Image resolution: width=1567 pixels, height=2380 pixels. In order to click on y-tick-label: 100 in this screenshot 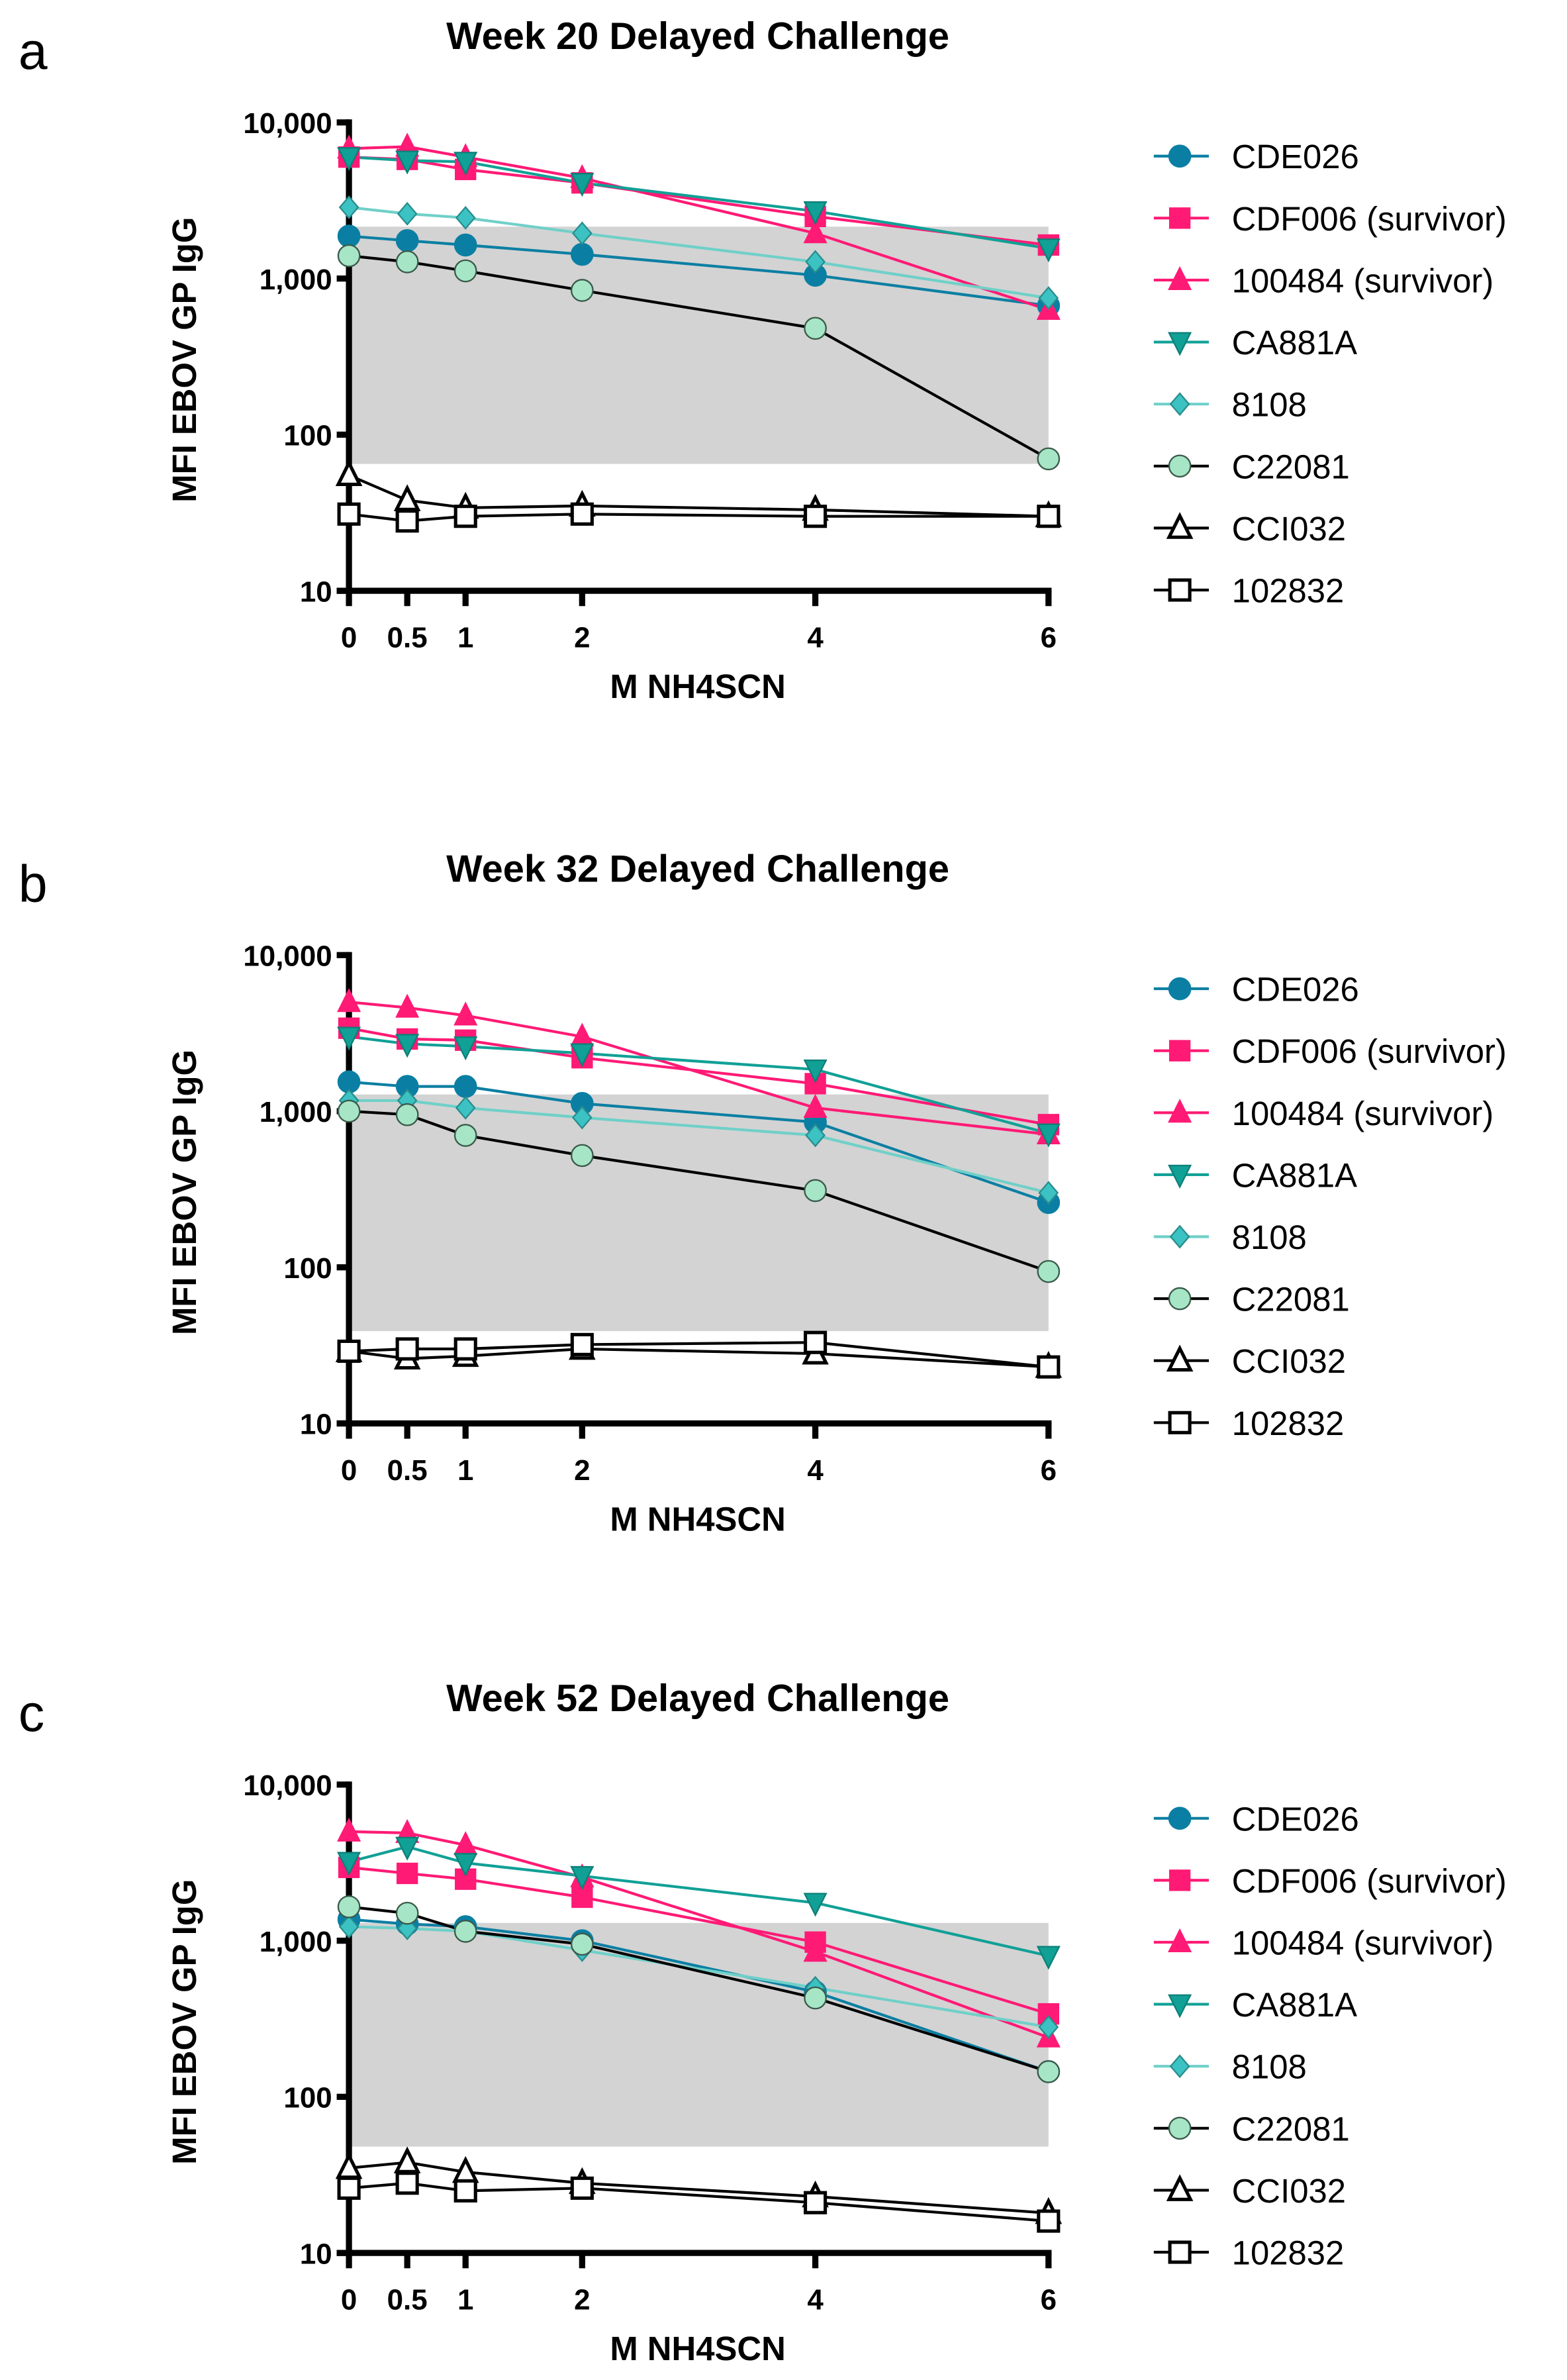, I will do `click(307, 2098)`.